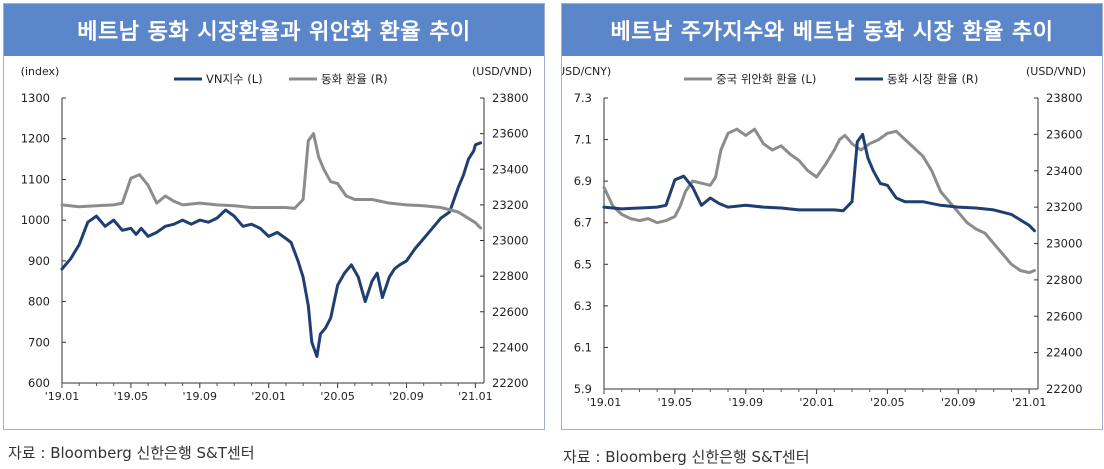 The height and width of the screenshot is (469, 1104). Describe the element at coordinates (39, 302) in the screenshot. I see `left-tick-label: 800` at that location.